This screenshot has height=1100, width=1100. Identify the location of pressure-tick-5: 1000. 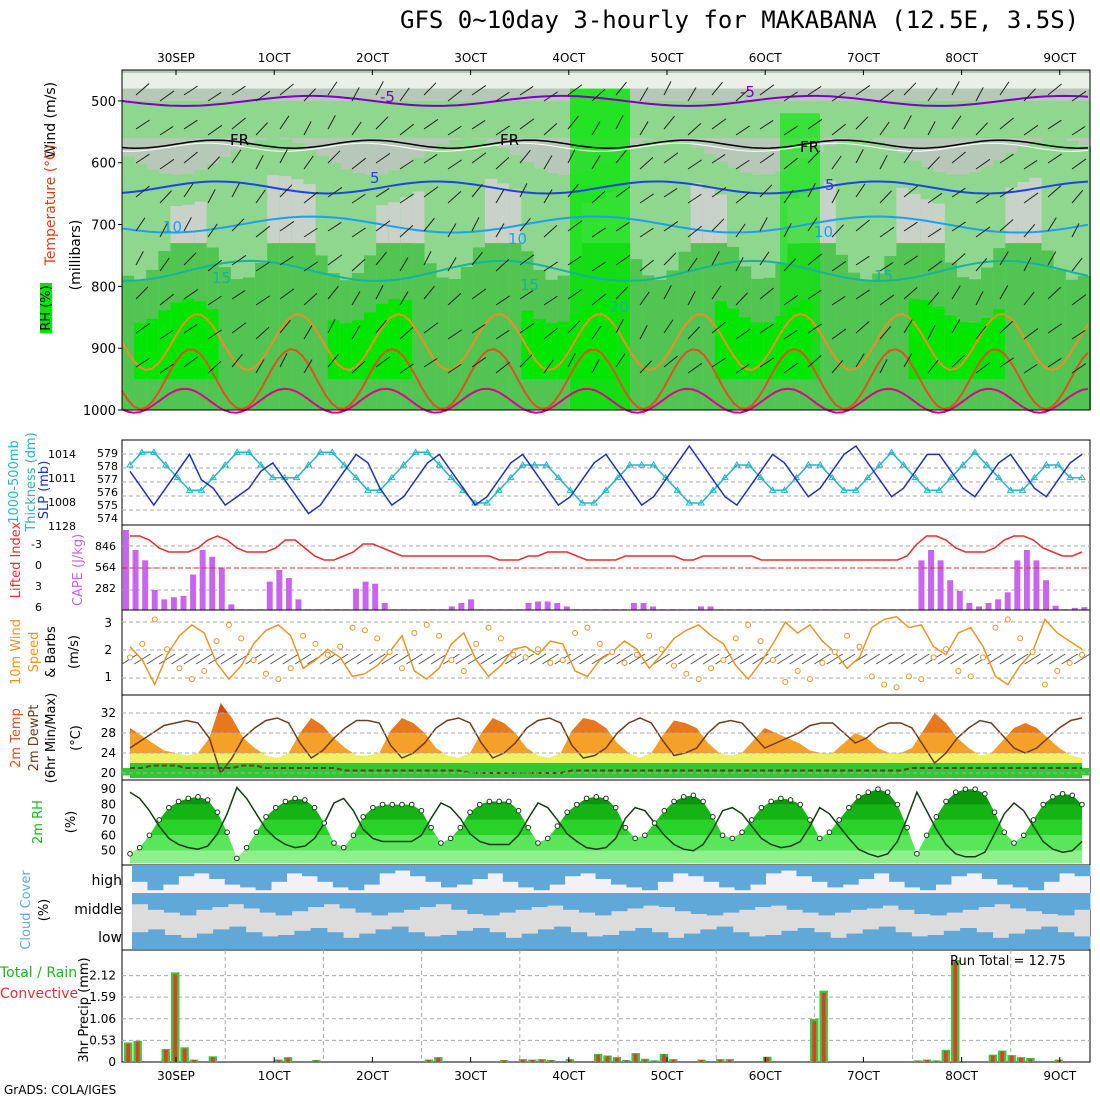
(99, 411).